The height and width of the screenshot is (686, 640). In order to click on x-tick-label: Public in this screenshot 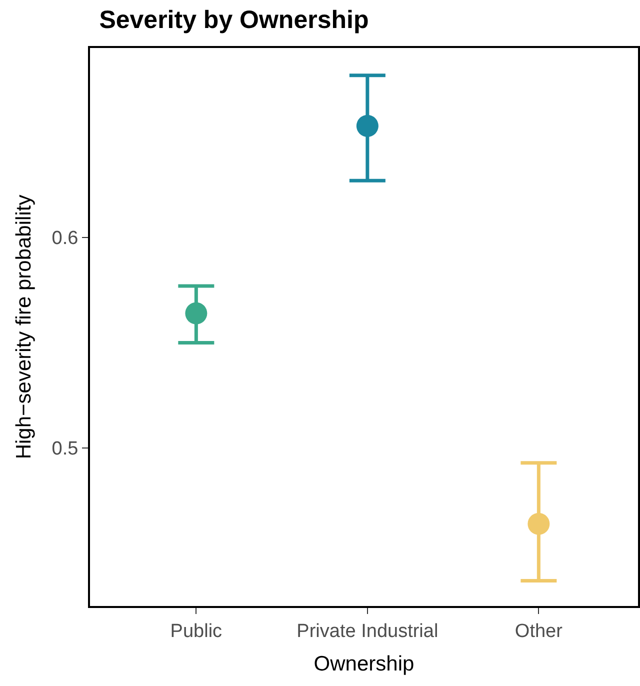, I will do `click(196, 631)`.